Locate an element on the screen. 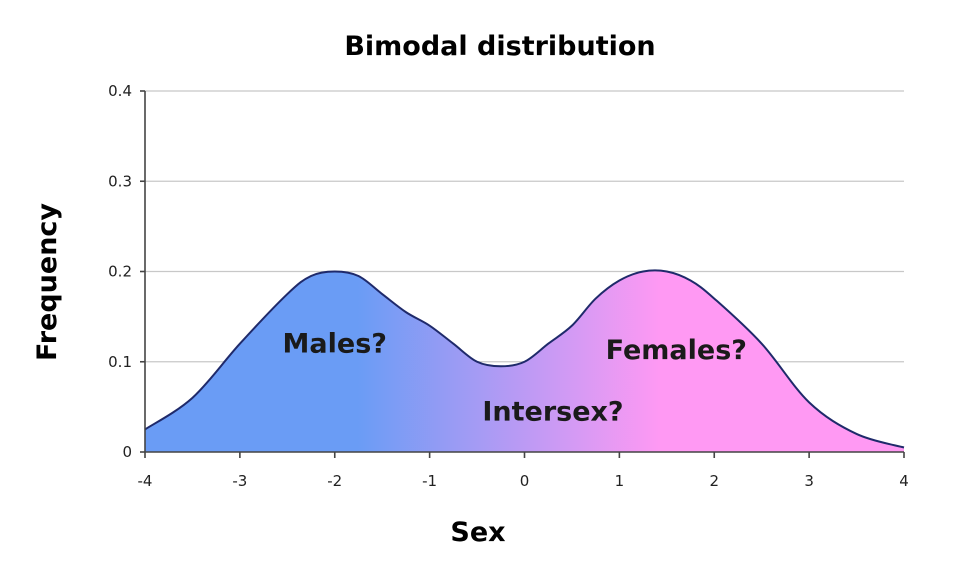  x-tick-label: 4 is located at coordinates (904, 481).